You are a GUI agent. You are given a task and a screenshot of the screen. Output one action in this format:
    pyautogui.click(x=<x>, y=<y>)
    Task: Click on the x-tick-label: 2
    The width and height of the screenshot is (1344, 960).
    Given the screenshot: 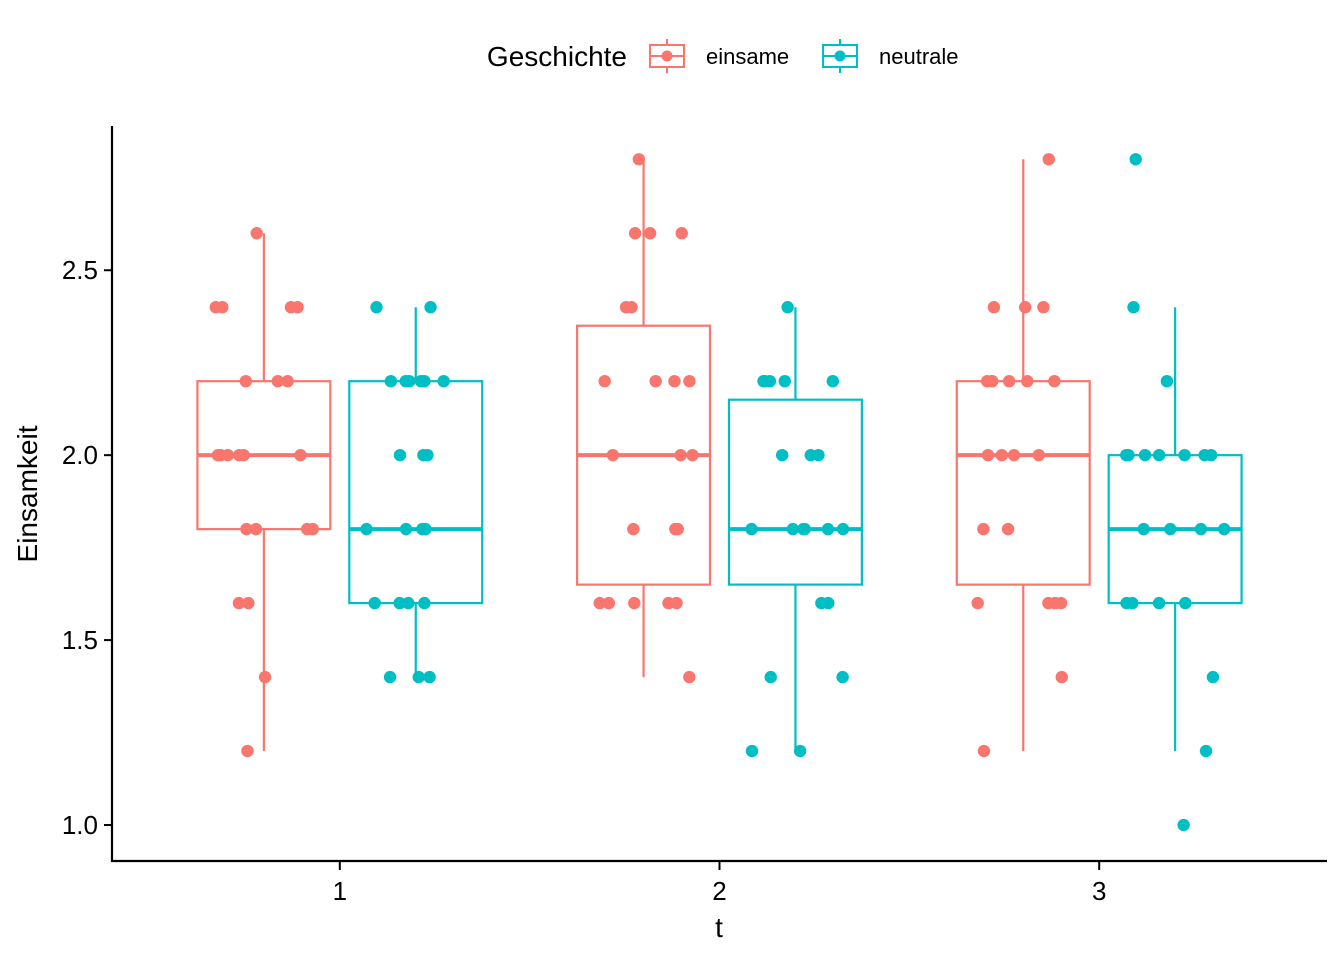 What is the action you would take?
    pyautogui.click(x=719, y=891)
    